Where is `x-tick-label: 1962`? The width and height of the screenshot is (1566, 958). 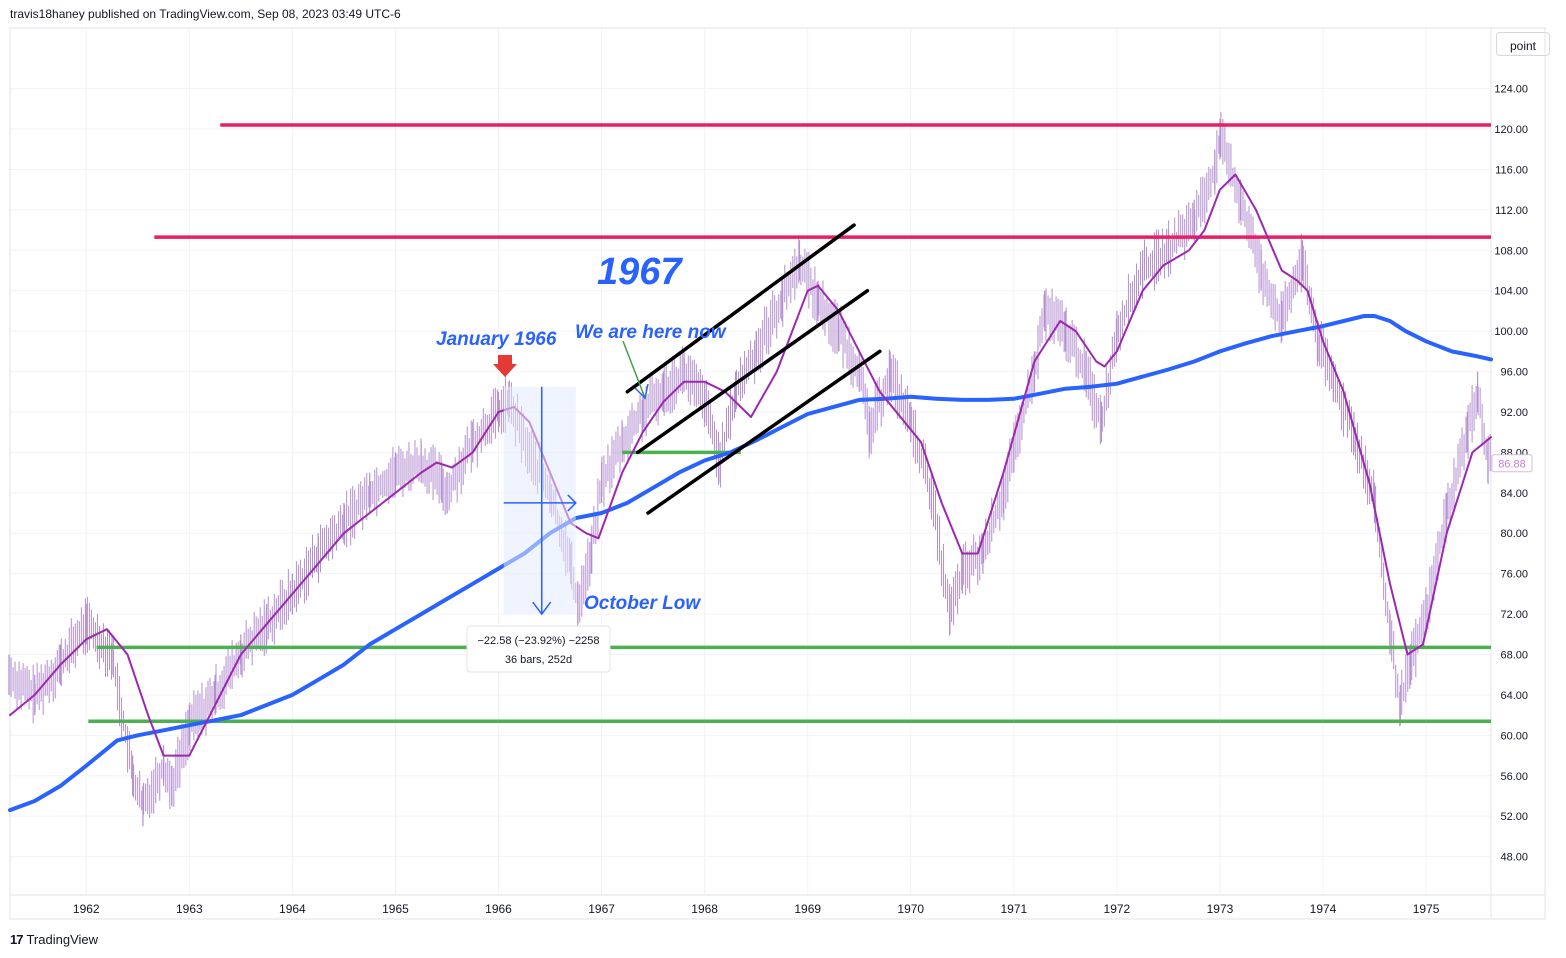 x-tick-label: 1962 is located at coordinates (86, 909).